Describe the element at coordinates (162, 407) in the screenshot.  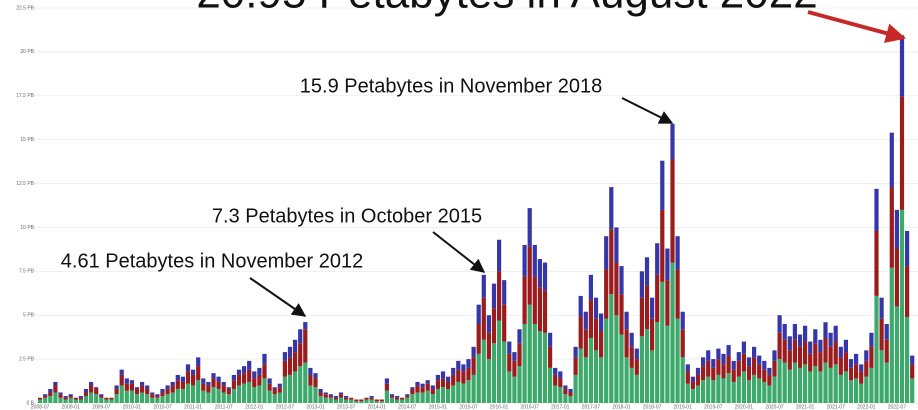
I see `x-tick-label: 2010-07` at that location.